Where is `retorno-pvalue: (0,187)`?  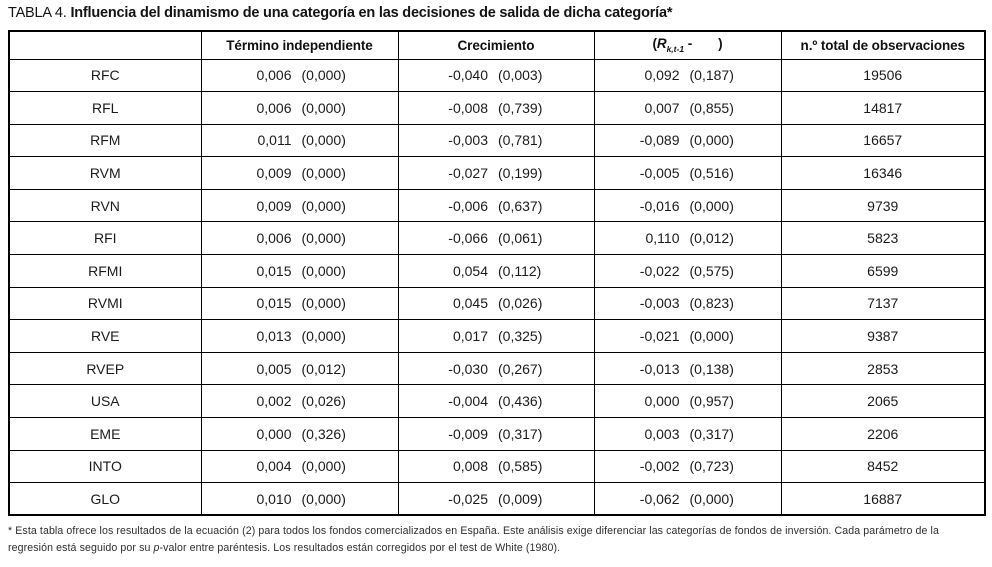 retorno-pvalue: (0,187) is located at coordinates (711, 75).